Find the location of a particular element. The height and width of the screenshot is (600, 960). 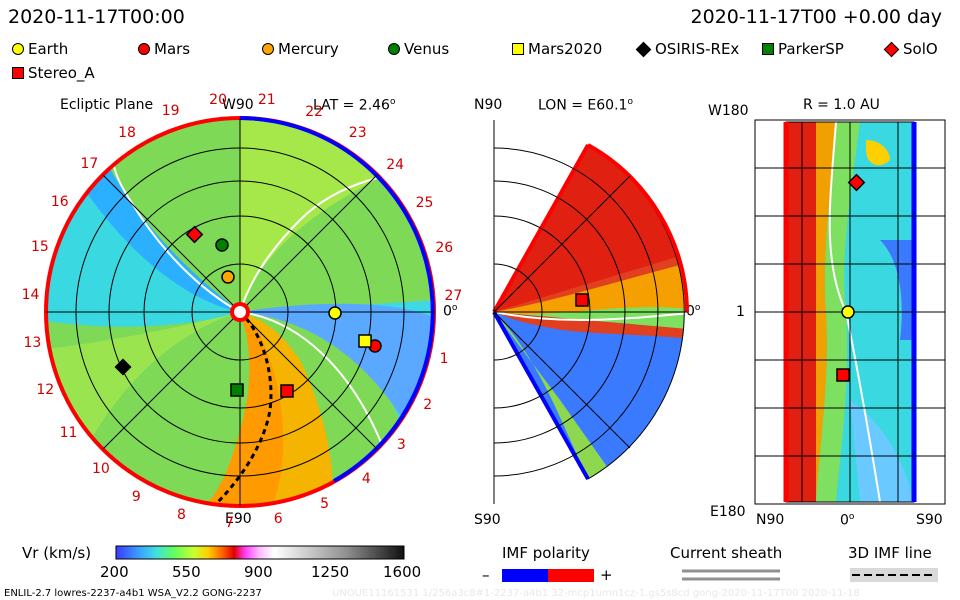

mercury-icon is located at coordinates (228, 277).